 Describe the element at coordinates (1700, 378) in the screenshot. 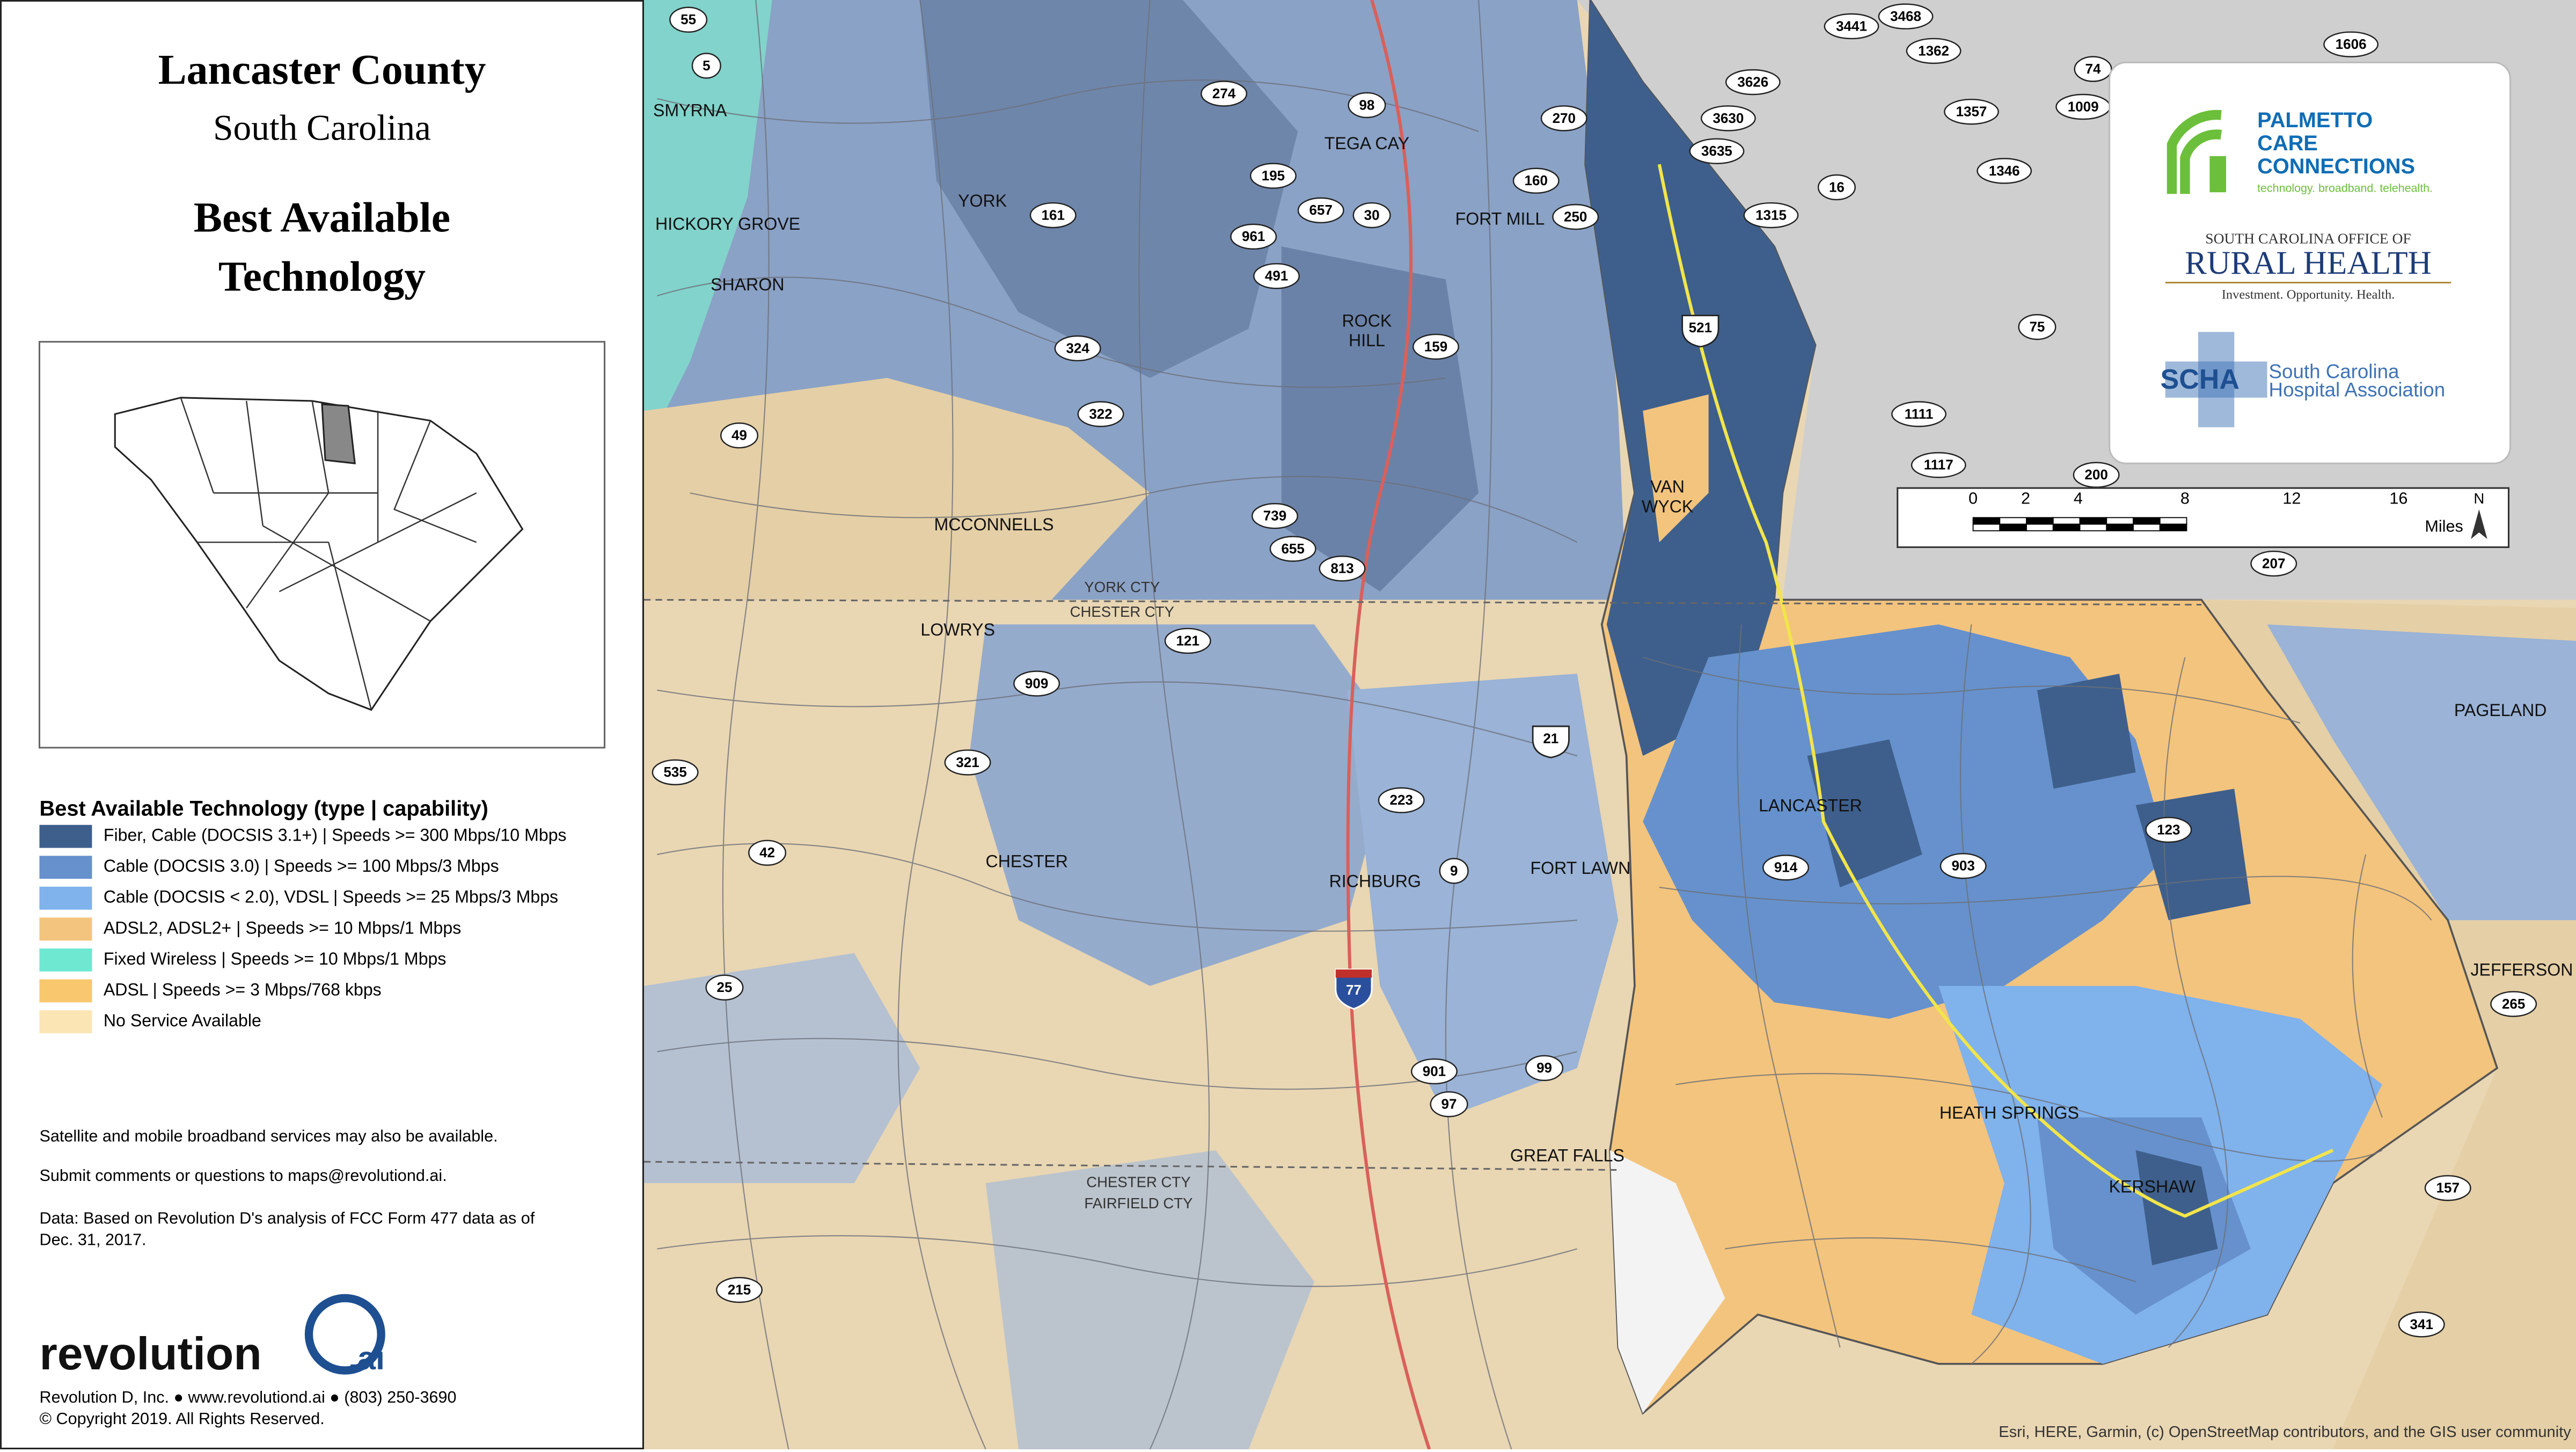

I see `fiber-area` at that location.